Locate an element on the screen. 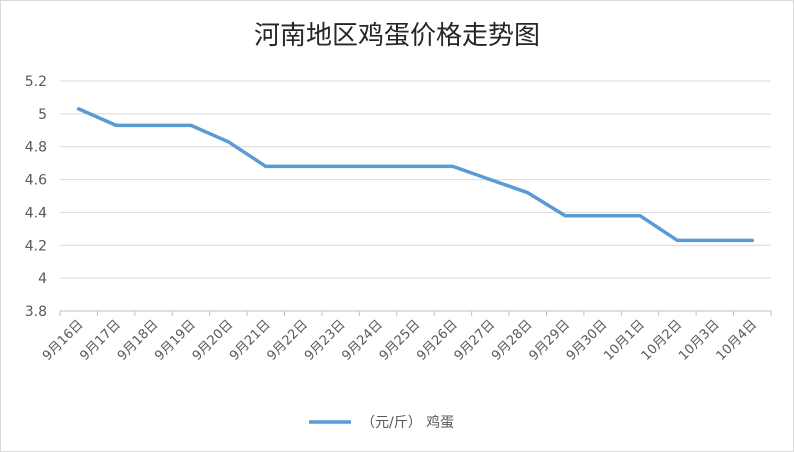 The height and width of the screenshot is (452, 794). x-tick-label: 9月19日 is located at coordinates (175, 340).